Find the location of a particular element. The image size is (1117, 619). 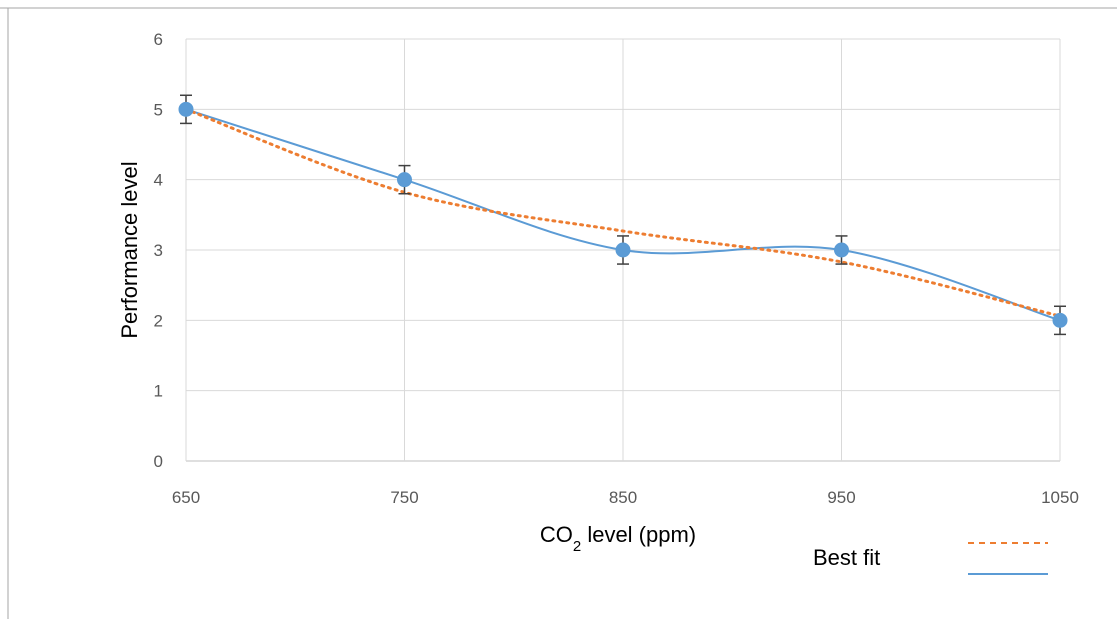

x-tick-label: 1050 is located at coordinates (1060, 497).